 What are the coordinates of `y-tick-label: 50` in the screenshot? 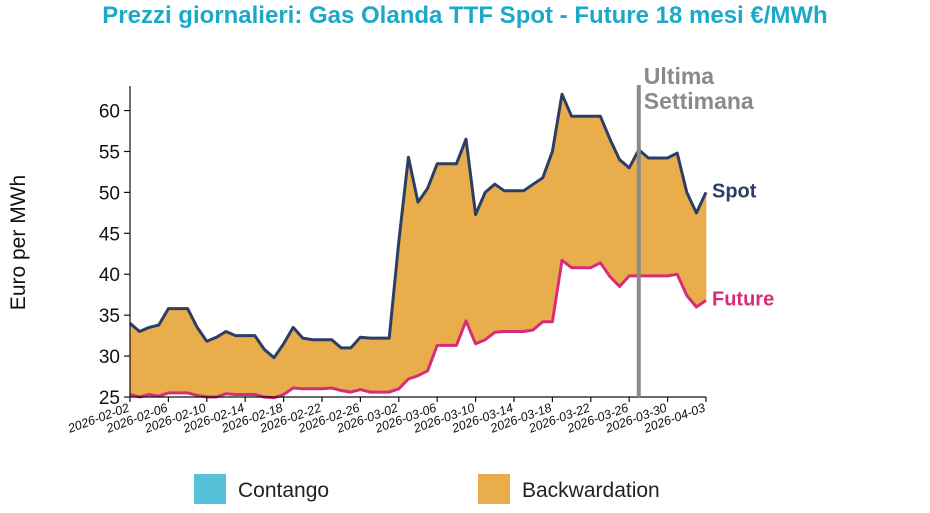 It's located at (109, 193).